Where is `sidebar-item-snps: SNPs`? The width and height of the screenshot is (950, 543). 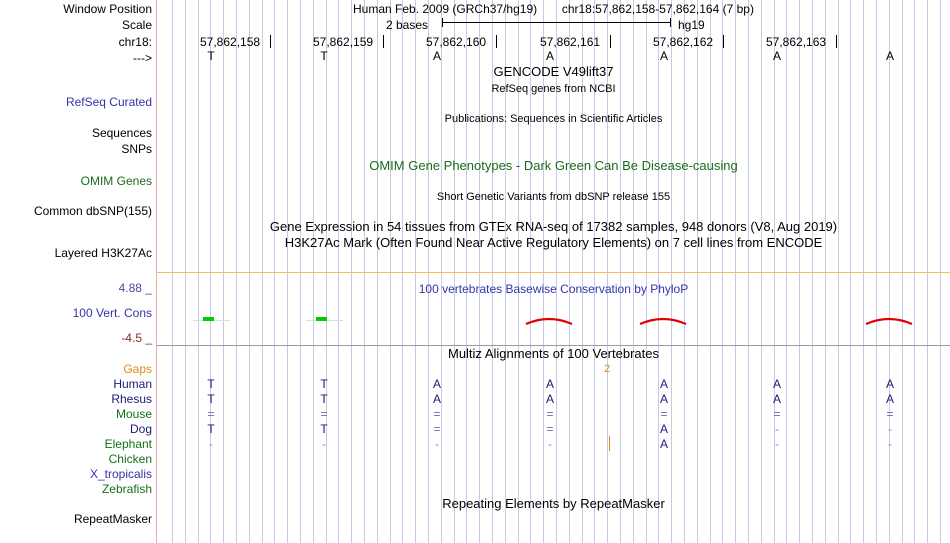
sidebar-item-snps: SNPs is located at coordinates (136, 149).